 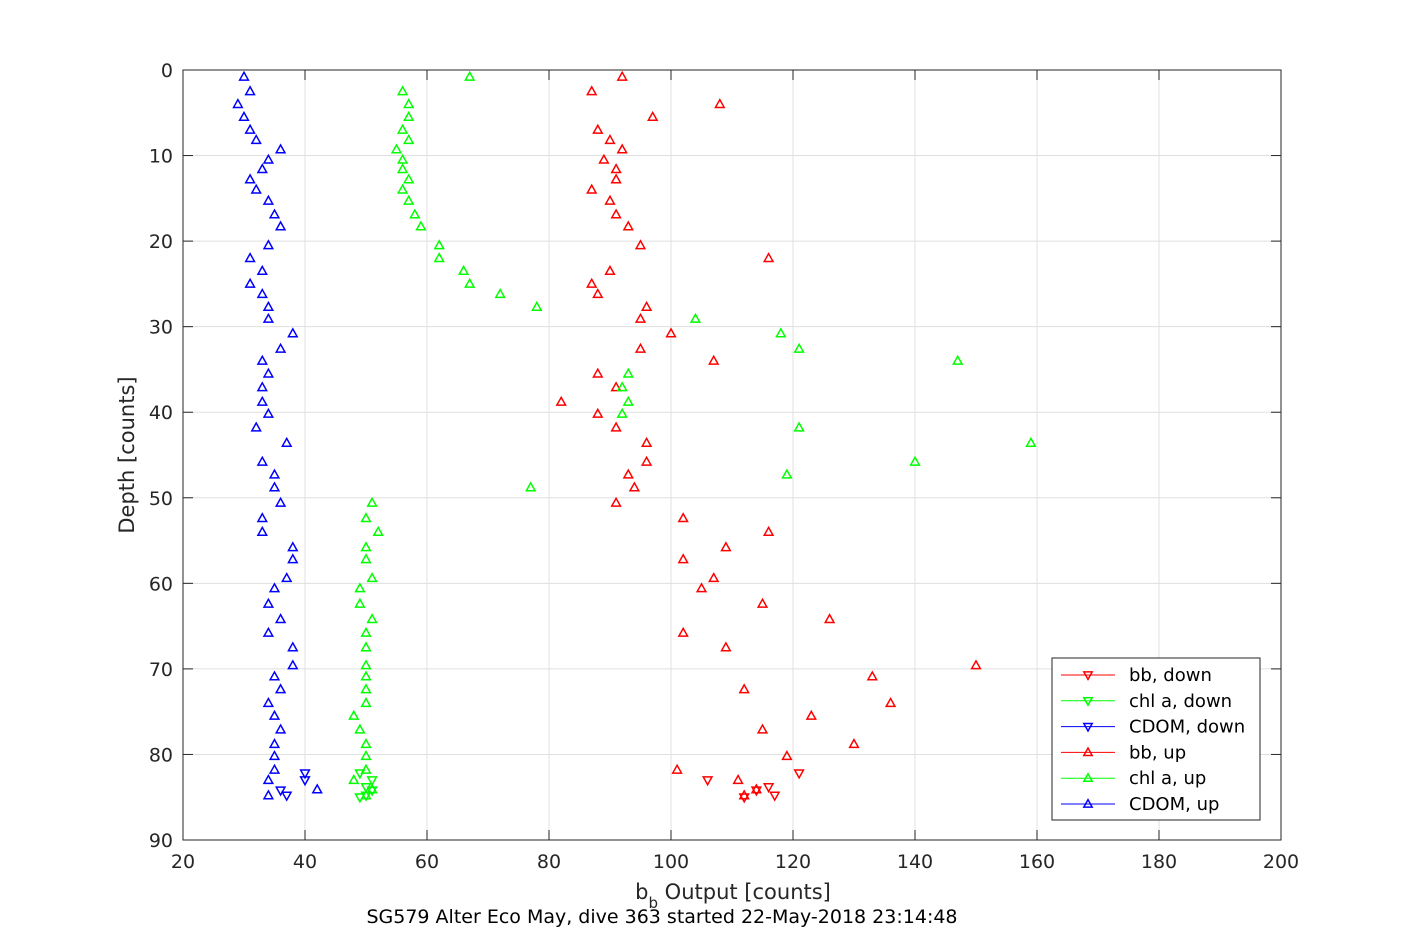 I want to click on y-tick-labels: 0 10 20 30 40 50 60 70 80 90, so click(x=161, y=456).